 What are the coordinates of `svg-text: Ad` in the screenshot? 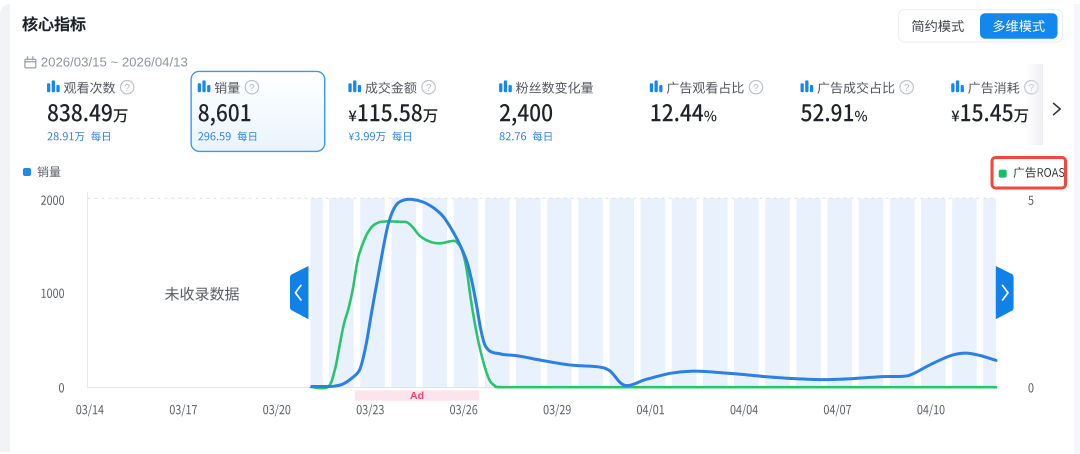 It's located at (417, 396).